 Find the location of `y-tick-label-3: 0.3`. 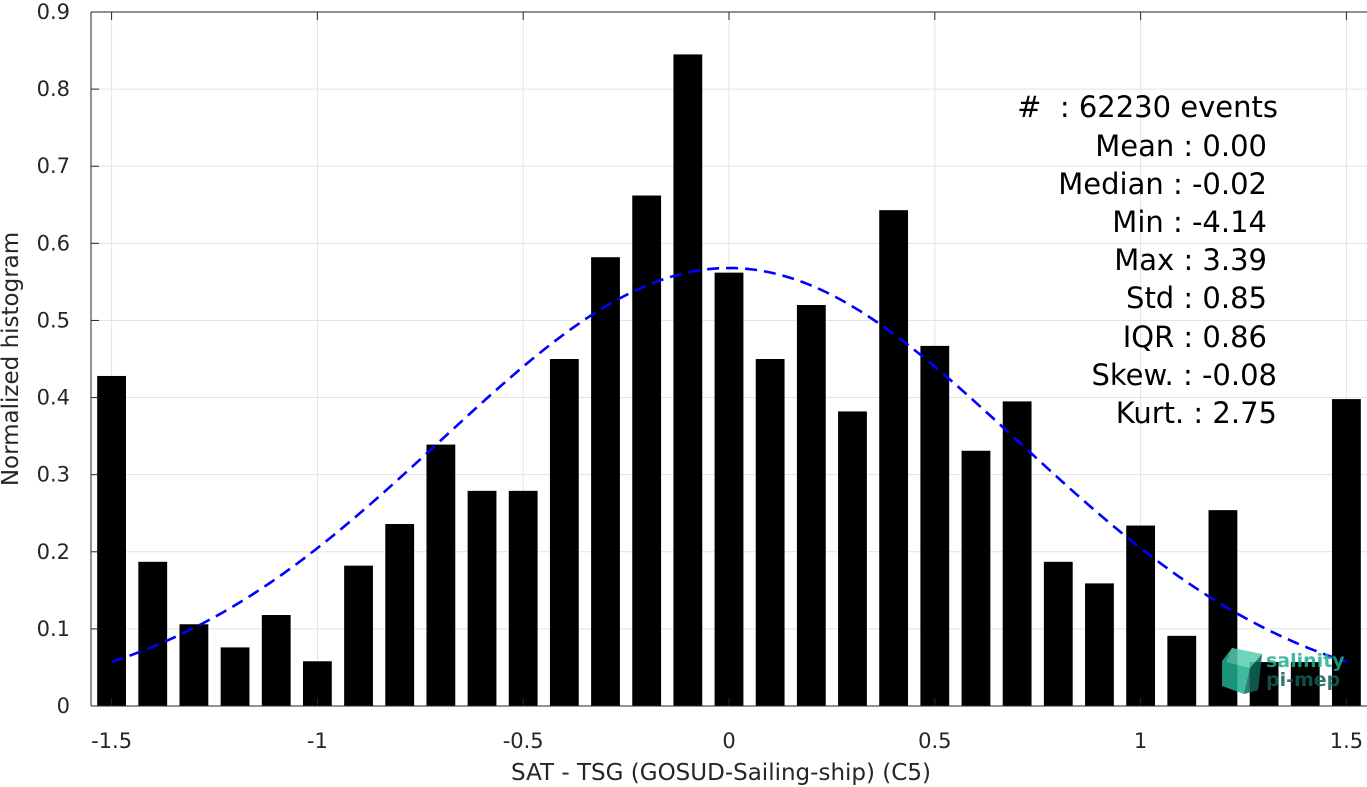

y-tick-label-3: 0.3 is located at coordinates (53, 475).